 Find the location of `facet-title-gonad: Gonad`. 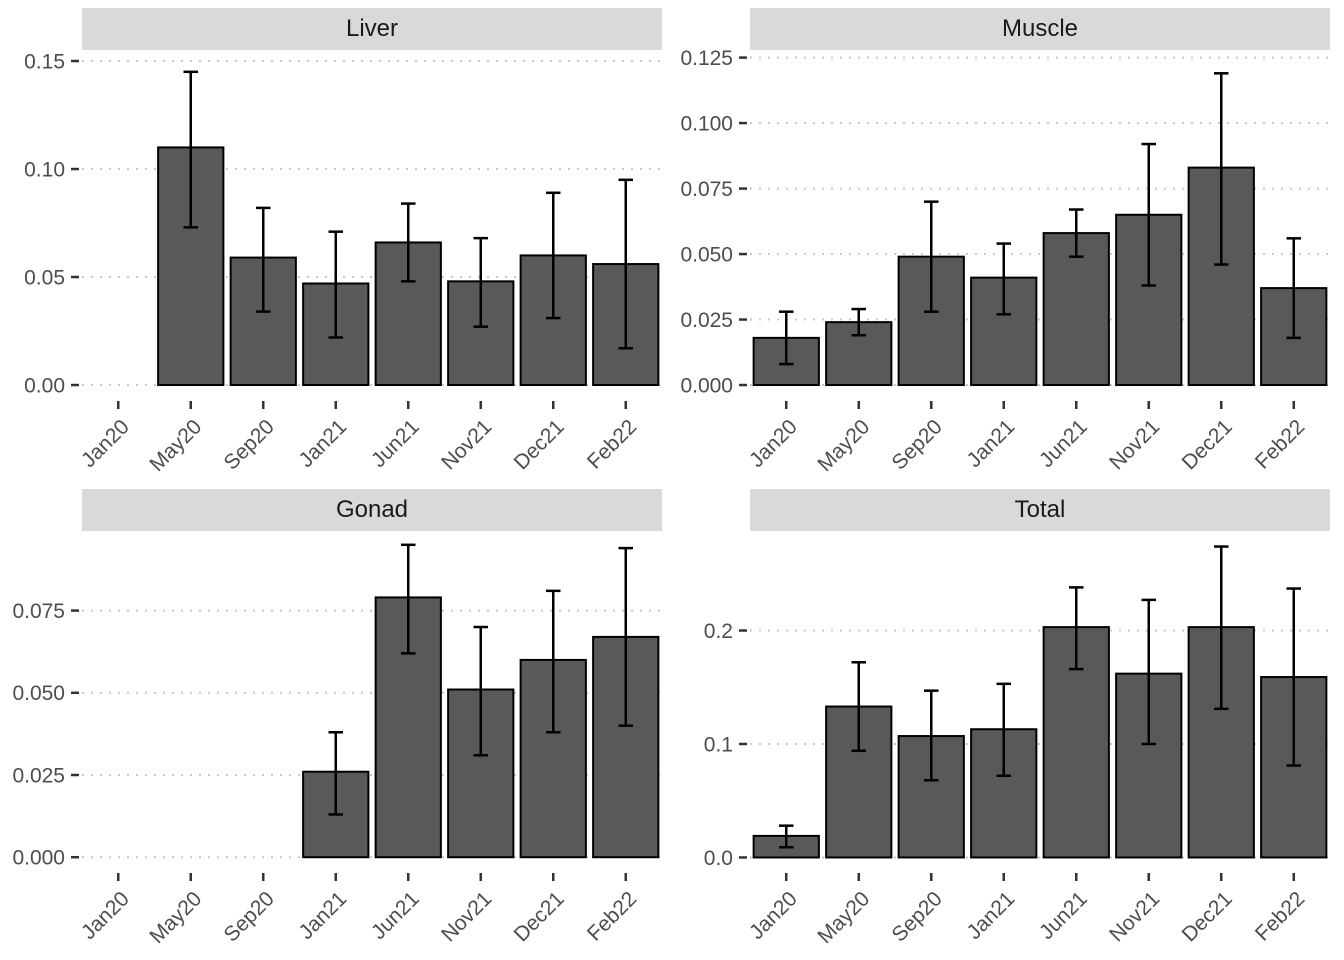

facet-title-gonad: Gonad is located at coordinates (372, 509).